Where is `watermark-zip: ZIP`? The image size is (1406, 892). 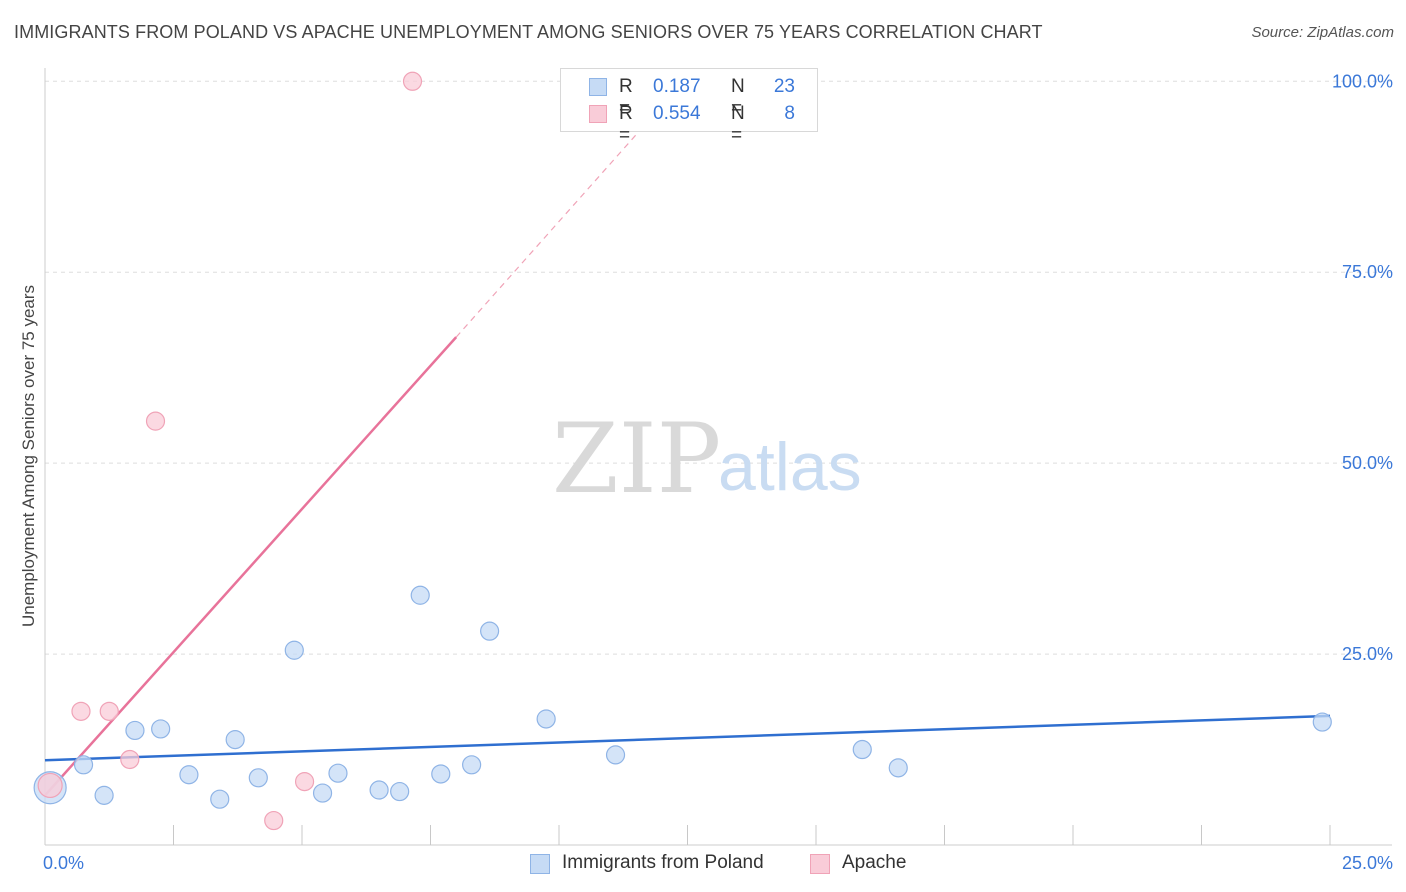
watermark-zip: ZIP is located at coordinates (636, 459).